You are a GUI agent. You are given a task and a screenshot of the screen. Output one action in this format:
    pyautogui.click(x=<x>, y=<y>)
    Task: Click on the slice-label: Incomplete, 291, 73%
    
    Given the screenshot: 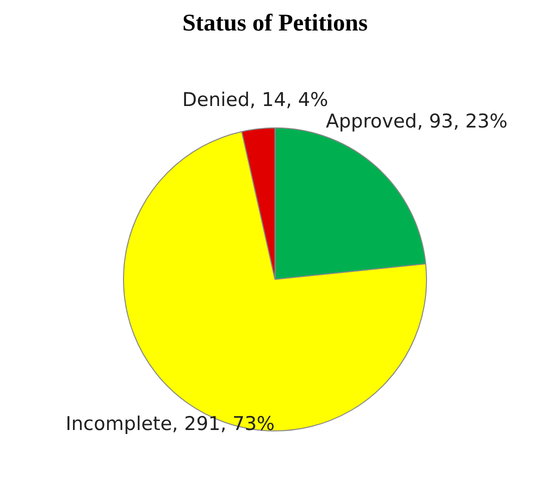 What is the action you would take?
    pyautogui.click(x=170, y=424)
    